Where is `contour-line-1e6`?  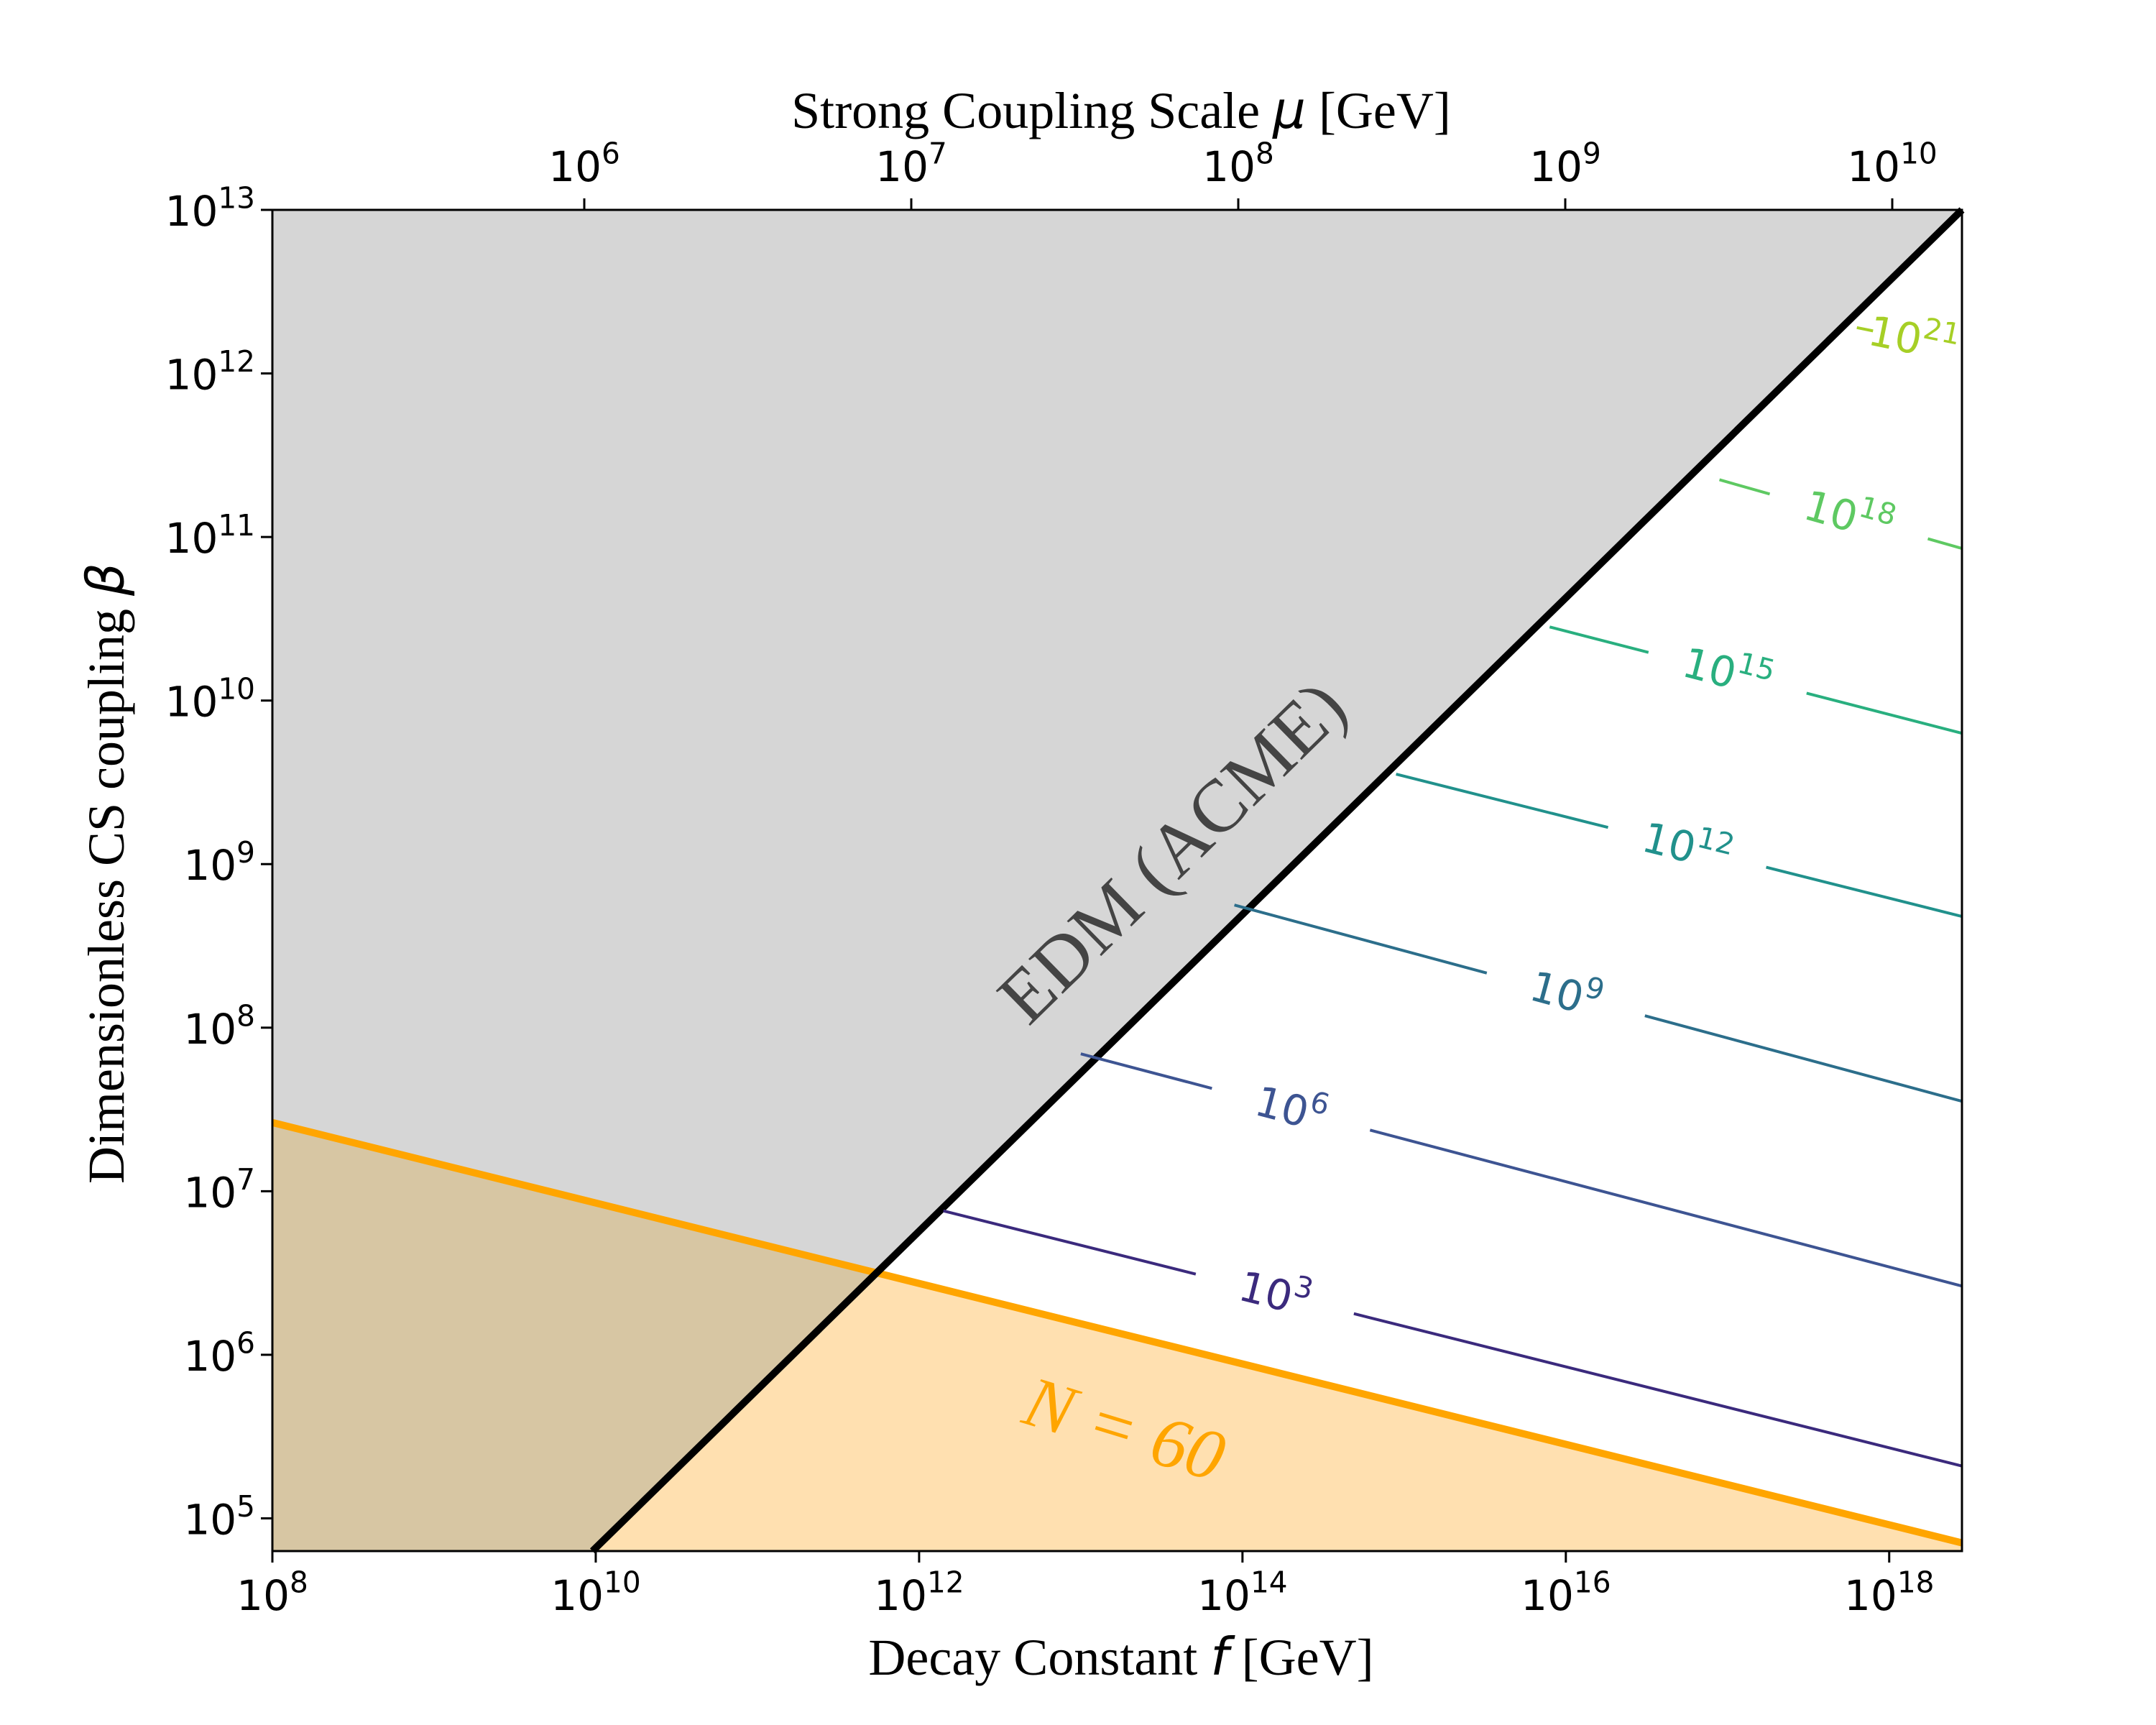 contour-line-1e6 is located at coordinates (1146, 1071).